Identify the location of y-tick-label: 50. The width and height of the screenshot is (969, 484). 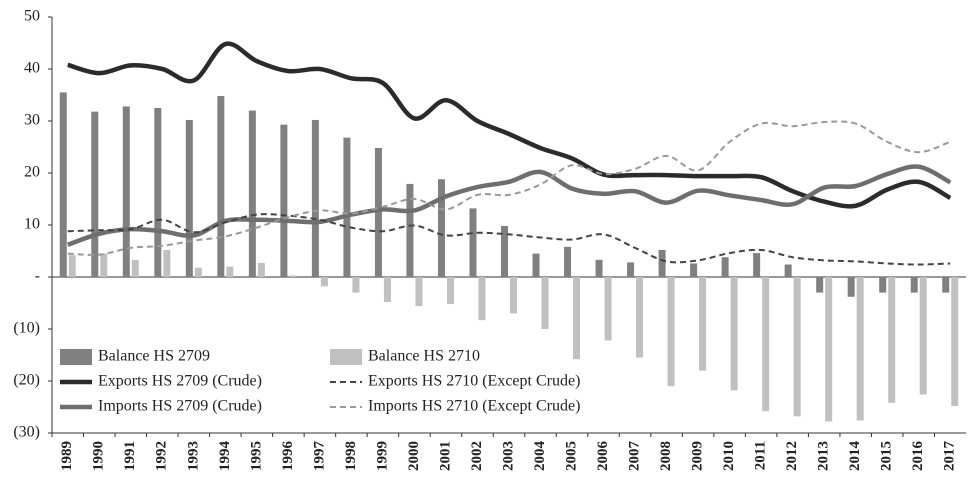
(32, 16).